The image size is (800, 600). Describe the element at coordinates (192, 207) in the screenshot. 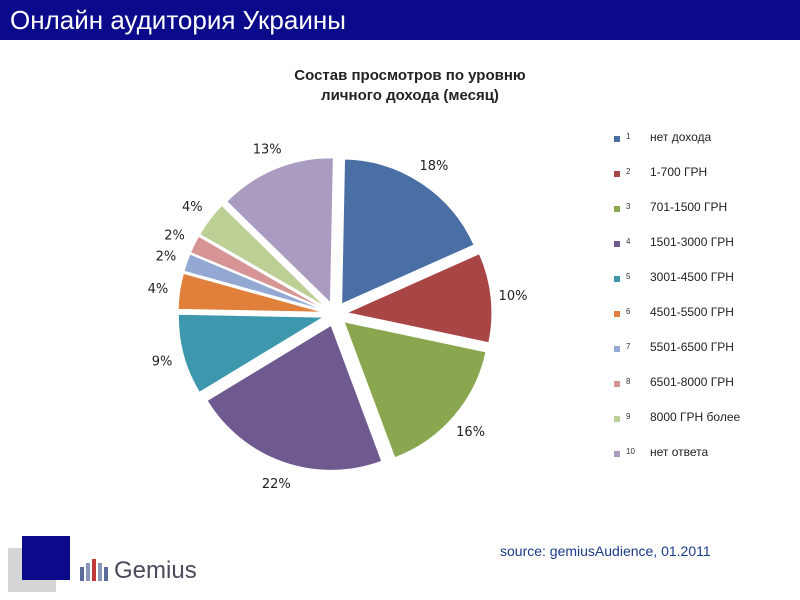

I see `pie-data-label-9: 4%` at that location.